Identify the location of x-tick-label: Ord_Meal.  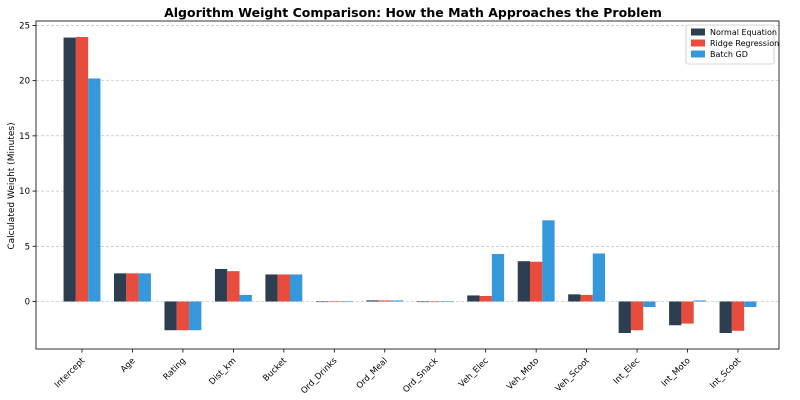
(372, 373).